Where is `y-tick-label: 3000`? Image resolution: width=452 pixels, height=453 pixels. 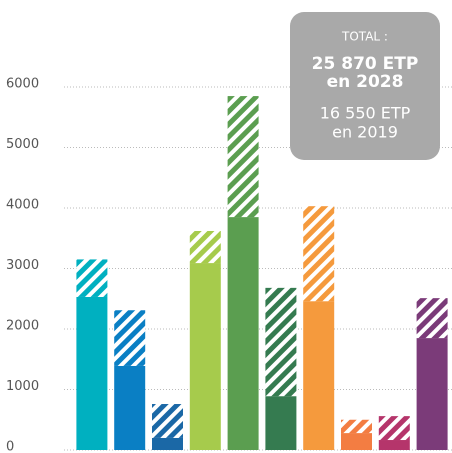 y-tick-label: 3000 is located at coordinates (22, 265).